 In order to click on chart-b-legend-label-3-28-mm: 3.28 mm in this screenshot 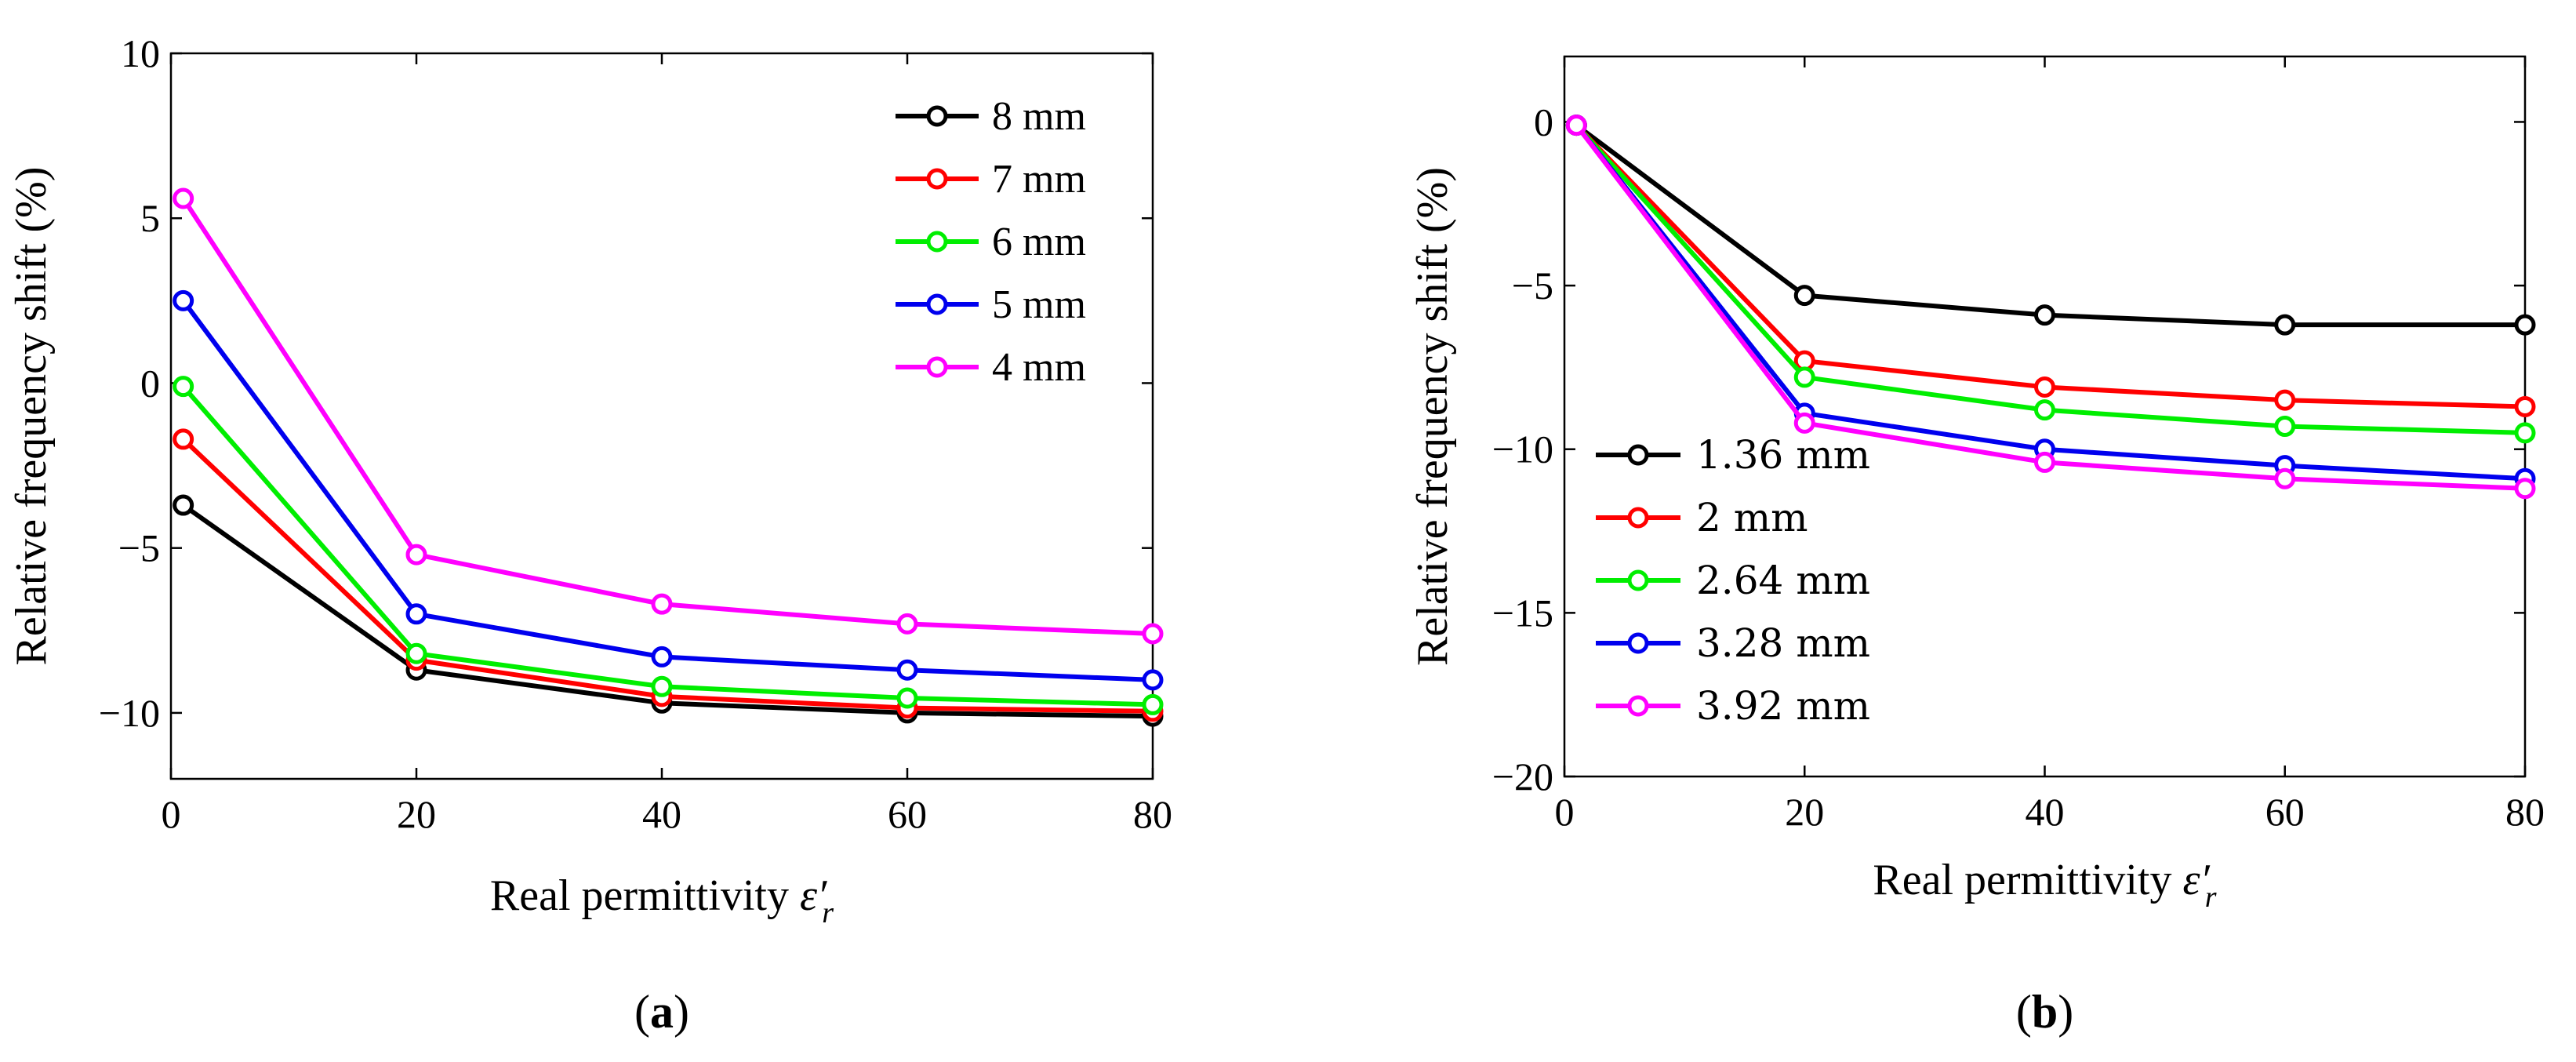, I will do `click(1783, 643)`.